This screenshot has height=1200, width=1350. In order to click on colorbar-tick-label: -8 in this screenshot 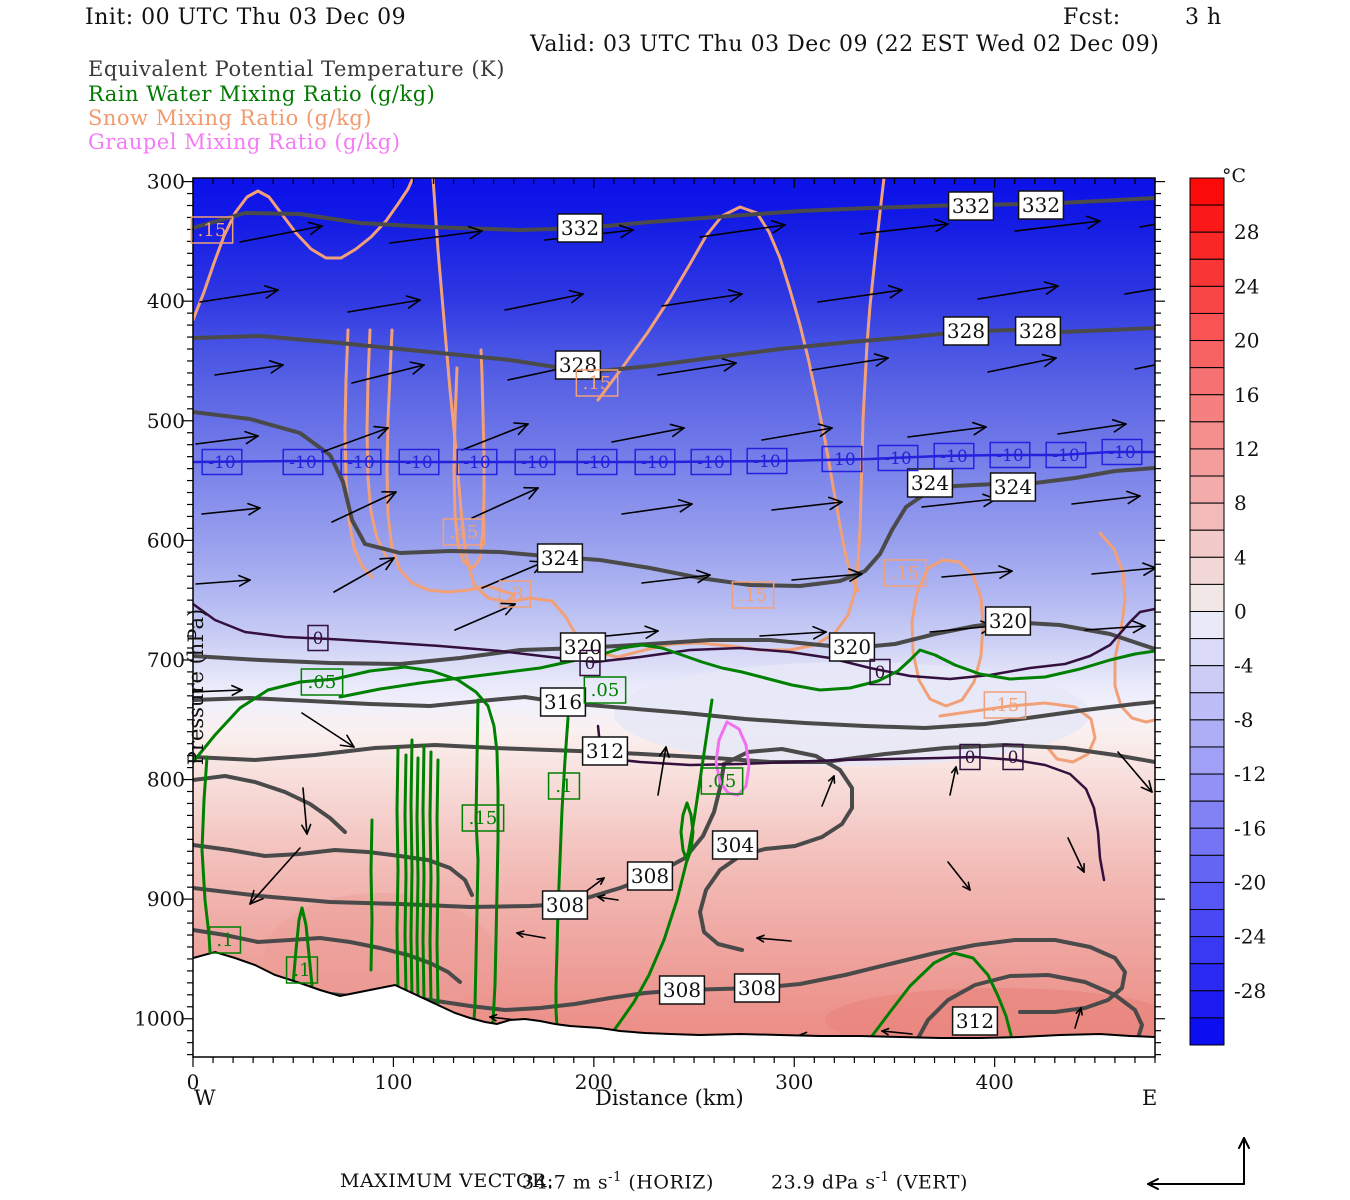, I will do `click(1243, 720)`.